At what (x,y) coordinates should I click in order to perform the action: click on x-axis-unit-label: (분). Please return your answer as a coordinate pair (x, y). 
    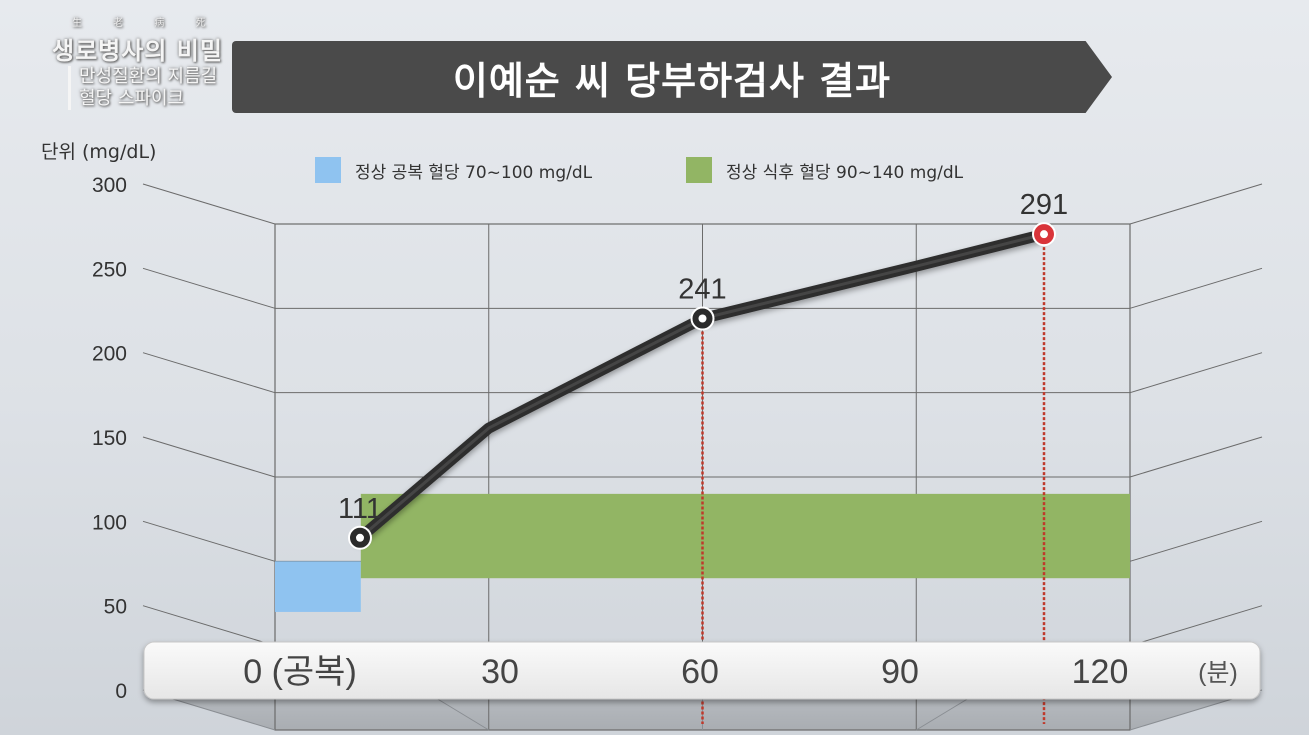
    Looking at the image, I should click on (1218, 673).